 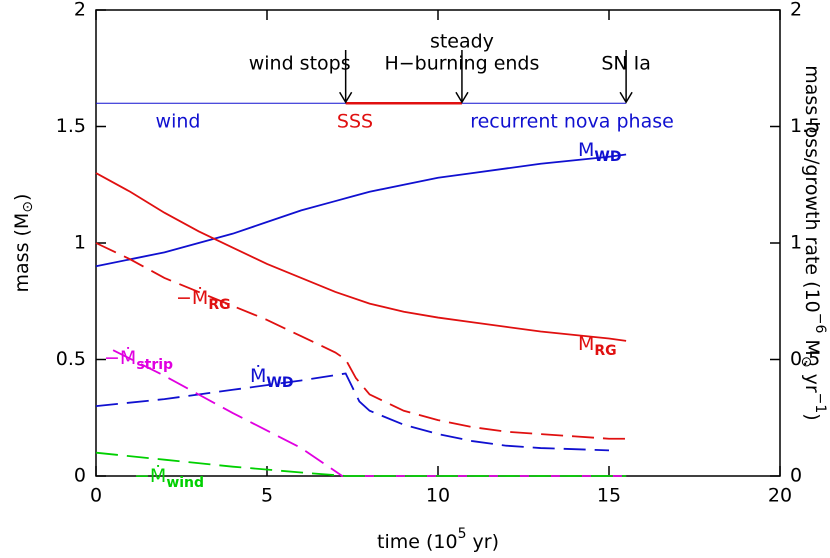 I want to click on x-tick-label: 20, so click(x=780, y=496).